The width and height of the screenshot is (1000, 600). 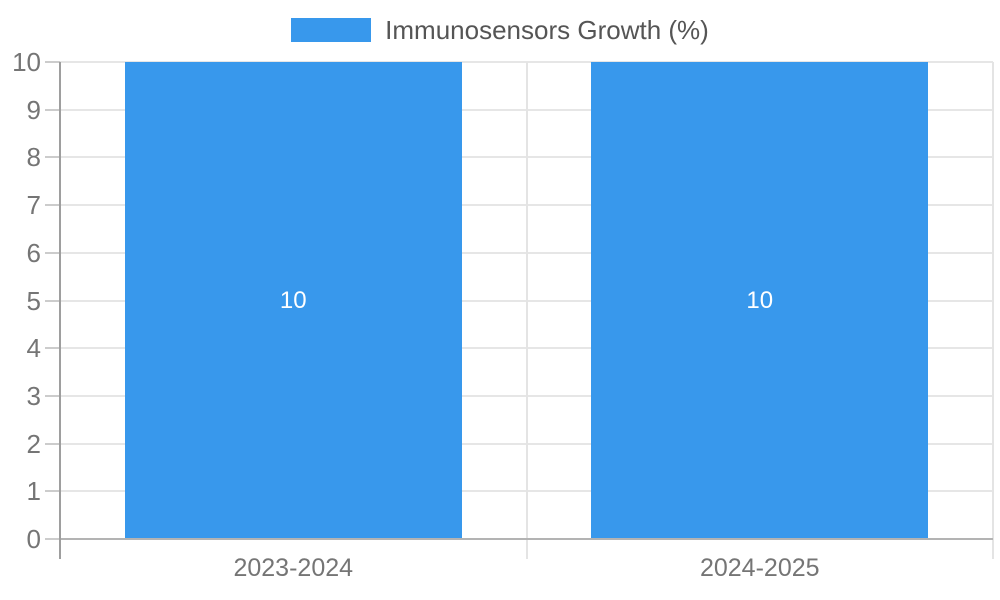 I want to click on y-axis-tick-label: 8, so click(x=33, y=157).